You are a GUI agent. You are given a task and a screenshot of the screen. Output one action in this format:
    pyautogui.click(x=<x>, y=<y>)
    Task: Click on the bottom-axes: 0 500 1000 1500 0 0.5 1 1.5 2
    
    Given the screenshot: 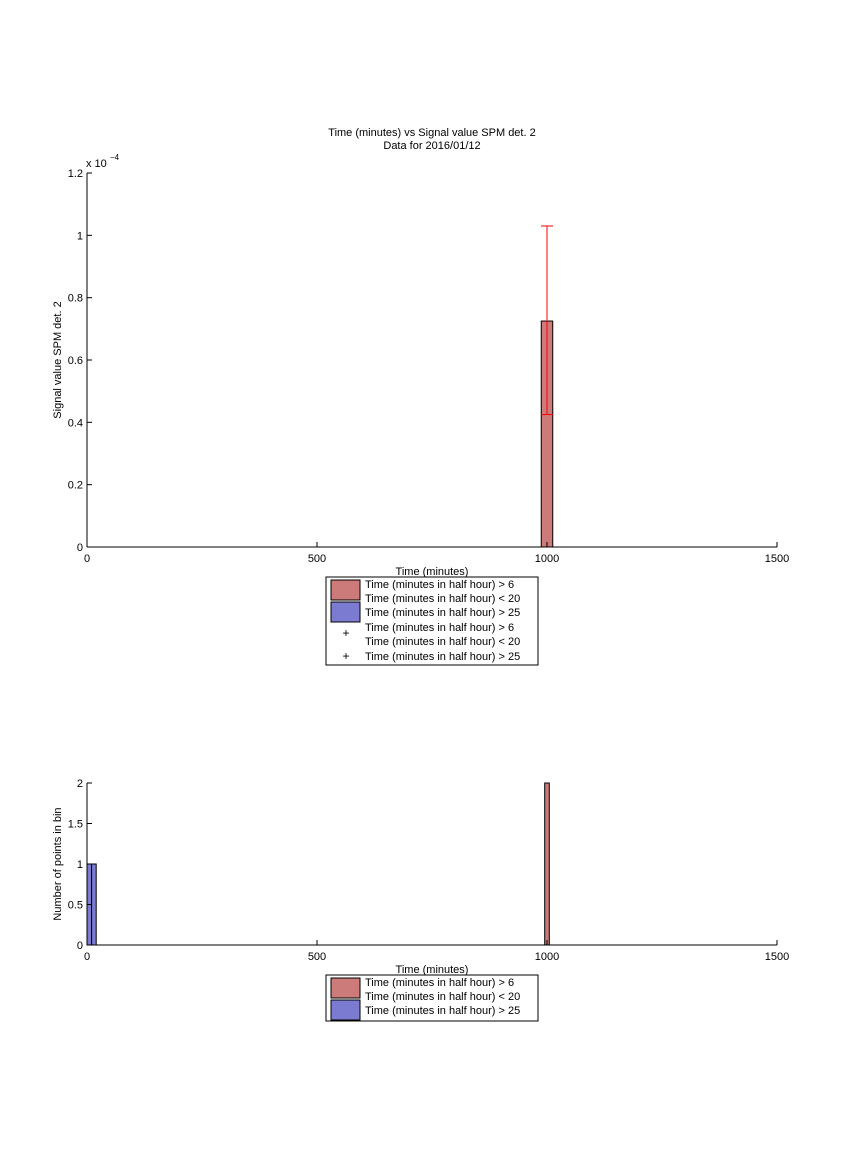 What is the action you would take?
    pyautogui.click(x=429, y=870)
    